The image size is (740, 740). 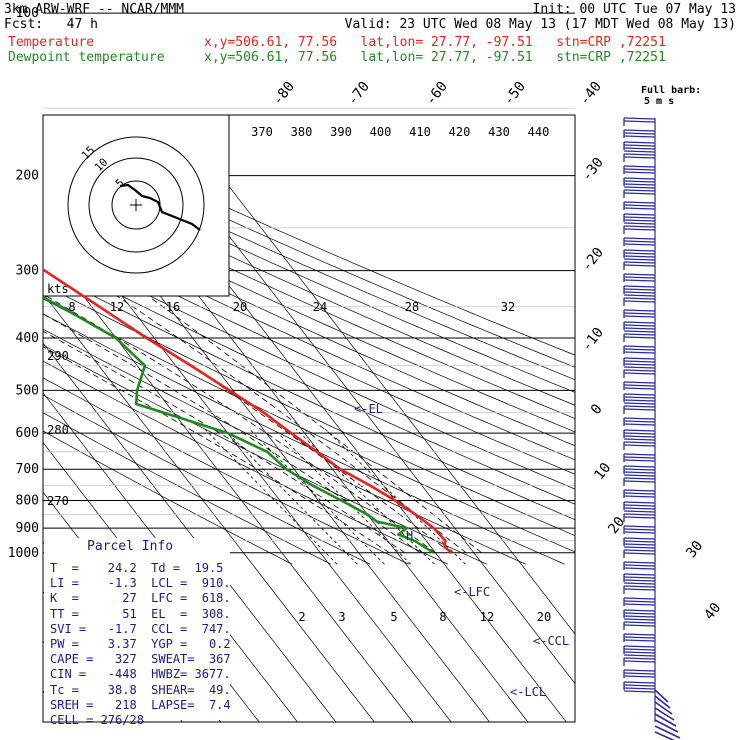 What do you see at coordinates (136, 205) in the screenshot?
I see `hodograph-ring` at bounding box center [136, 205].